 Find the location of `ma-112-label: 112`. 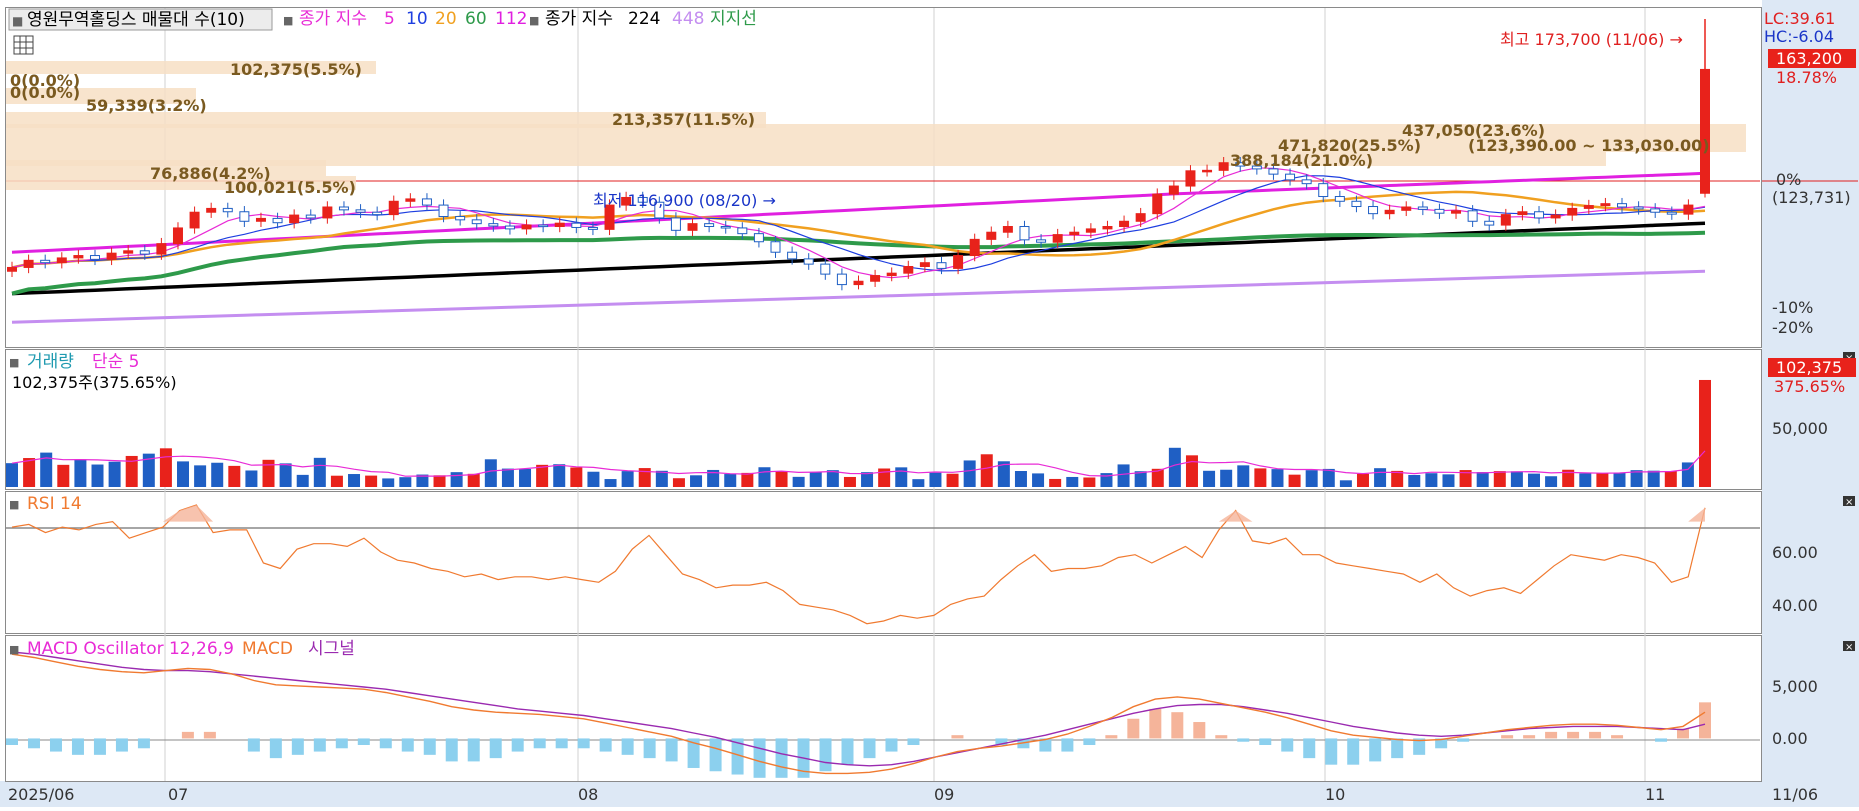

ma-112-label: 112 is located at coordinates (511, 19).